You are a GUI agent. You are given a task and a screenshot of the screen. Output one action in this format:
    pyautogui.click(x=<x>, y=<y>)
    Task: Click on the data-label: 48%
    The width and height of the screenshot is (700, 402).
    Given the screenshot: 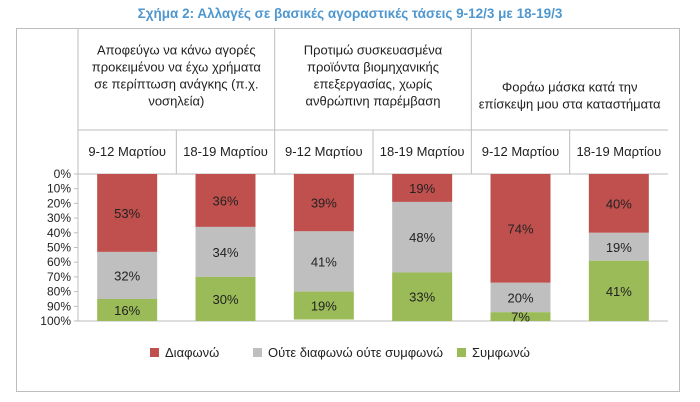 What is the action you would take?
    pyautogui.click(x=422, y=237)
    